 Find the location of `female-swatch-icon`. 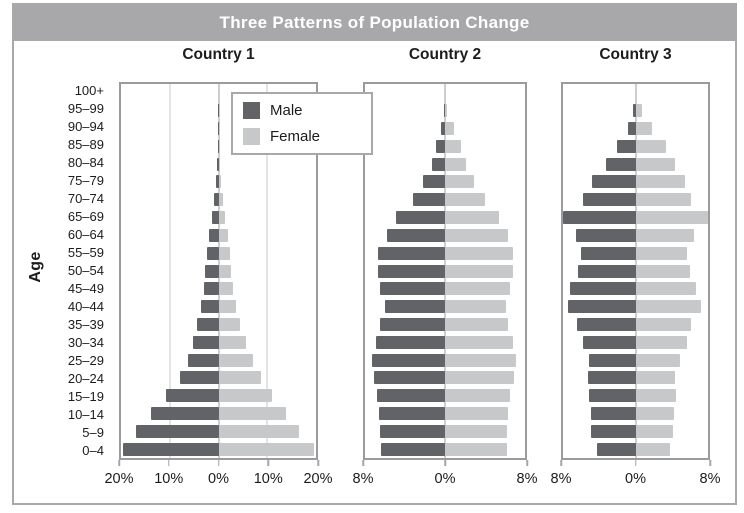

female-swatch-icon is located at coordinates (251, 136).